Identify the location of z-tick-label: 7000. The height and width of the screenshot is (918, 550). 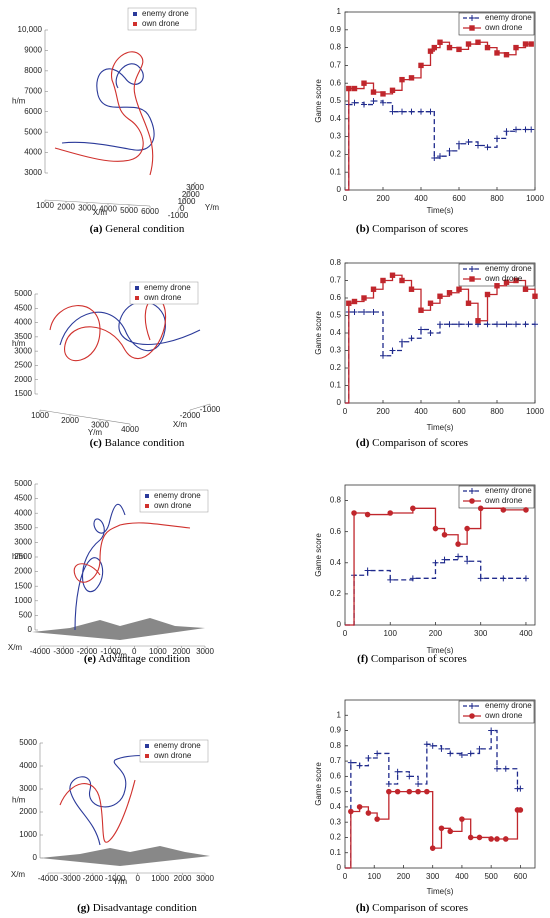
(33, 90).